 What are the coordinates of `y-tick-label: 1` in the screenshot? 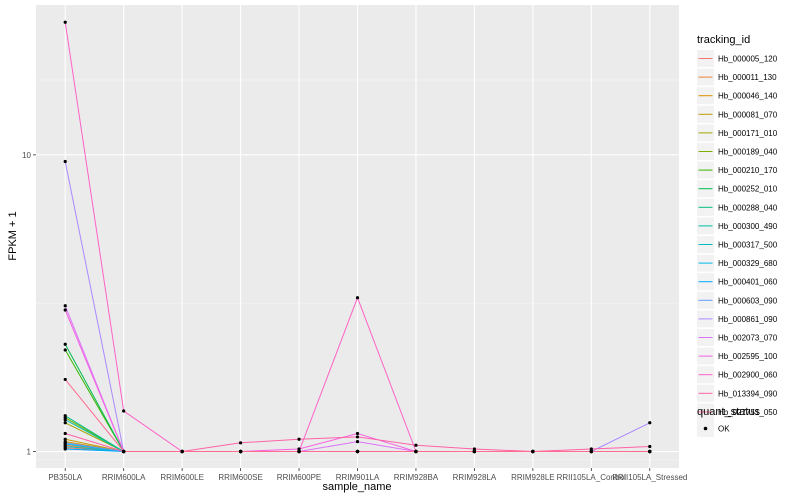 It's located at (29, 452).